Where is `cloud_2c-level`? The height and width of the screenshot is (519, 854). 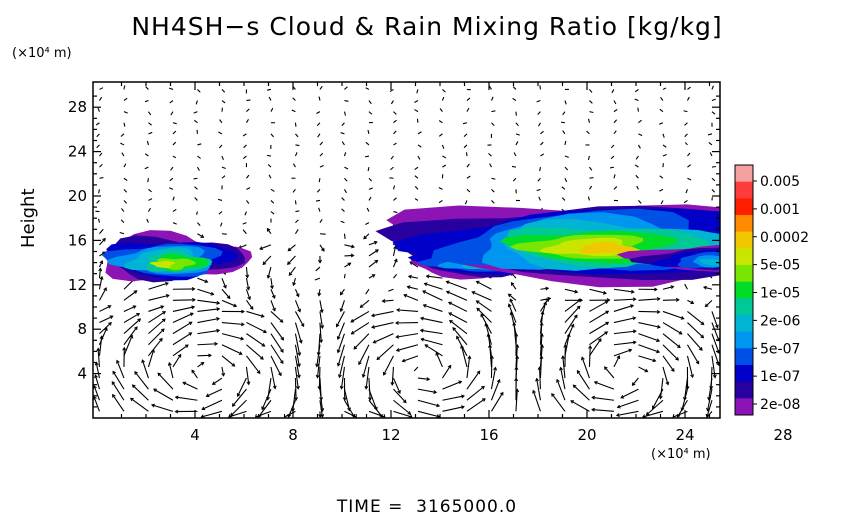
cloud_2c-level is located at coordinates (846, 259).